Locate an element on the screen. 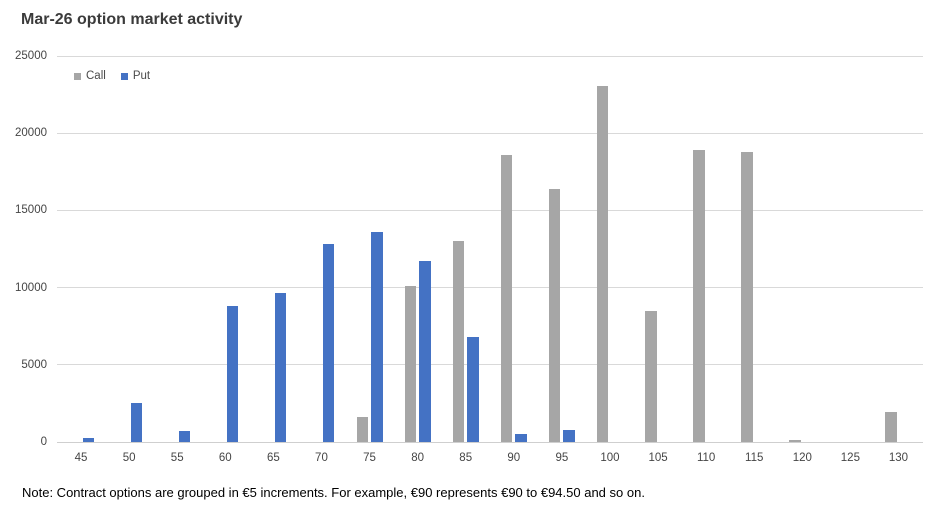 The image size is (935, 516). x-tick-label-55: 55 is located at coordinates (177, 458).